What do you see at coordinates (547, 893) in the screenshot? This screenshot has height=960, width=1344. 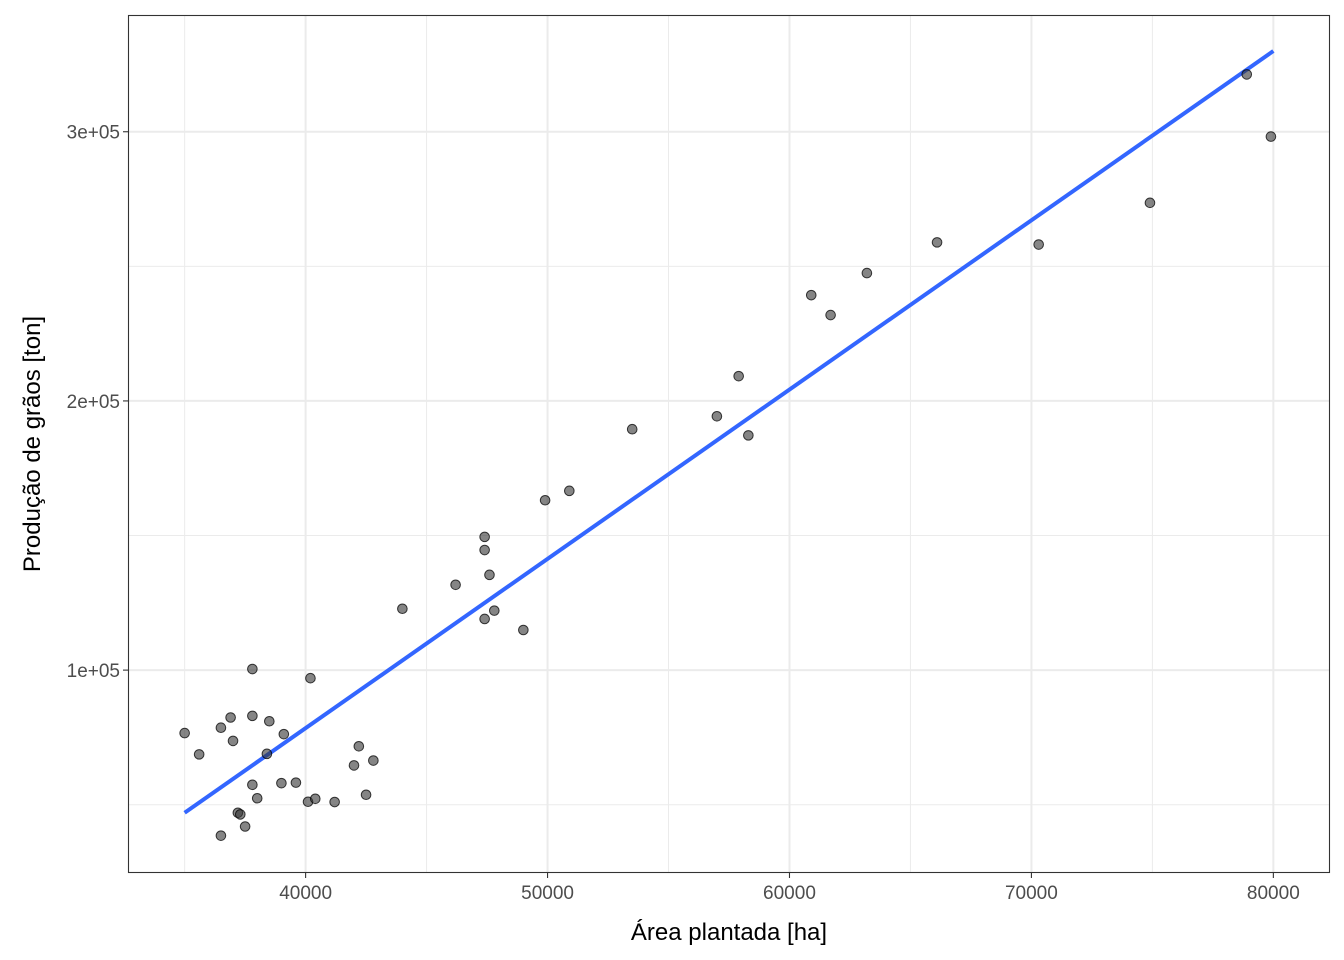 I see `x-tick-label: 50000` at bounding box center [547, 893].